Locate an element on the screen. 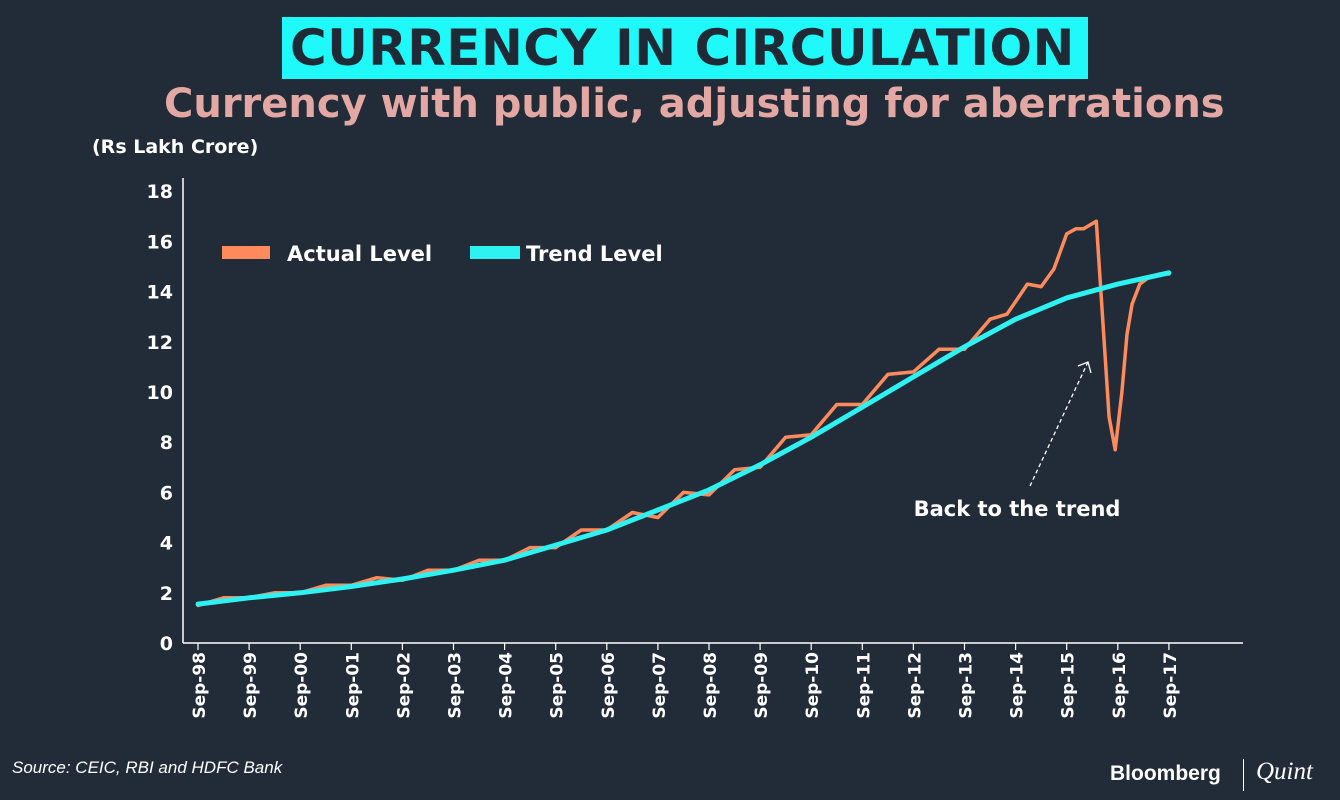 This screenshot has width=1340, height=800. annotation-arrowhead is located at coordinates (1084, 367).